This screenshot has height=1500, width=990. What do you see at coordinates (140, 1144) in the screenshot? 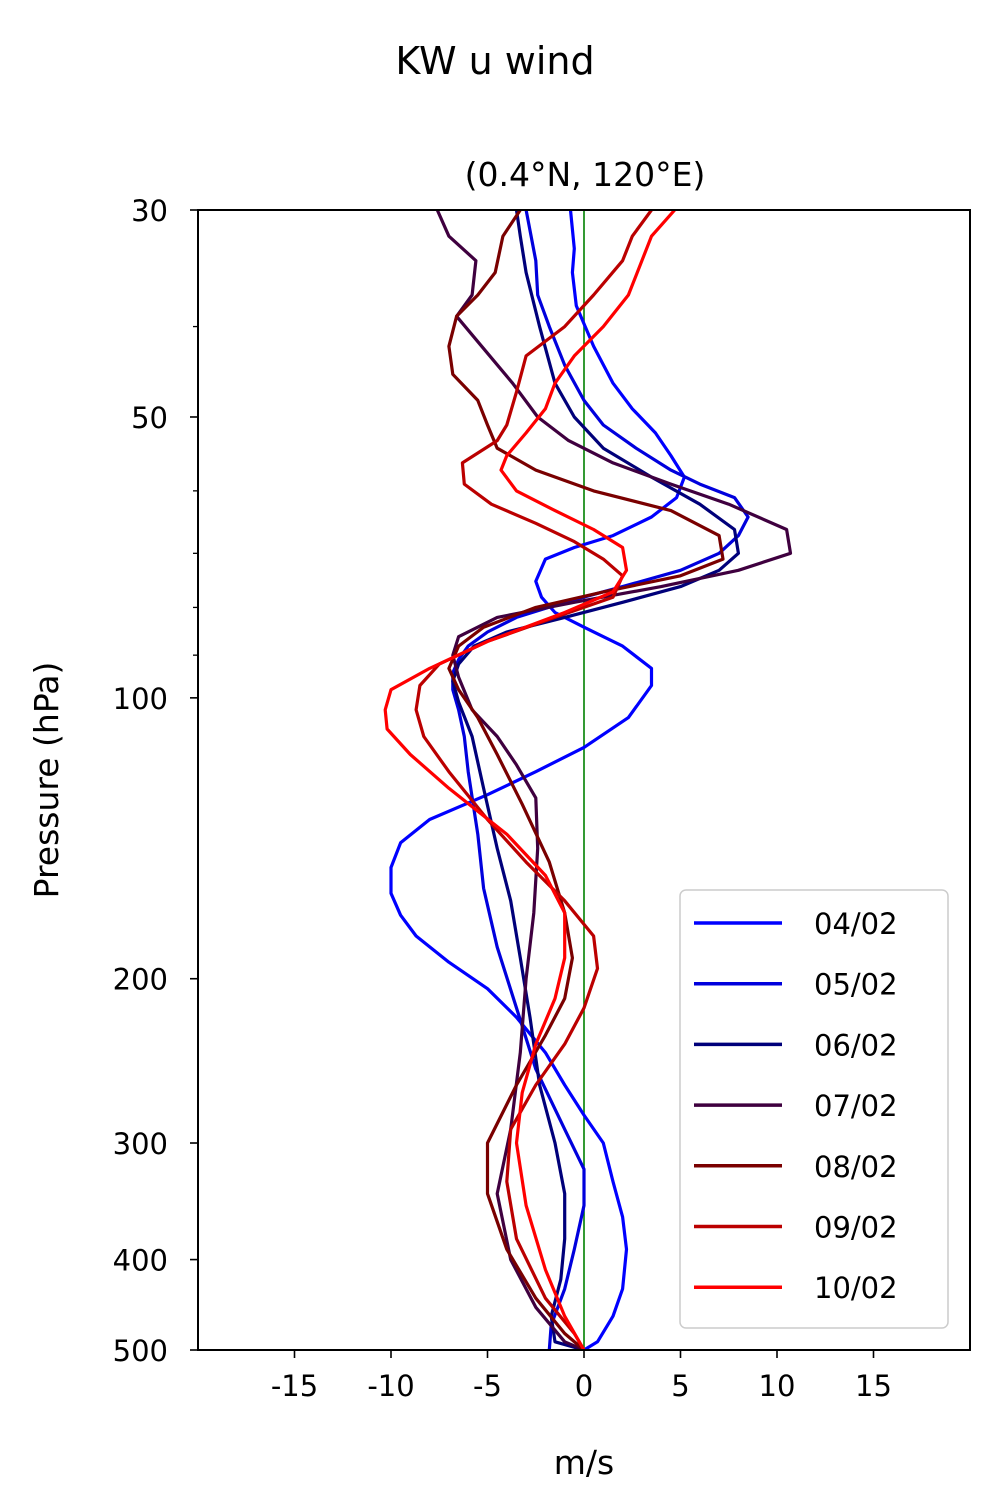
I see `y-tick-label: 300` at bounding box center [140, 1144].